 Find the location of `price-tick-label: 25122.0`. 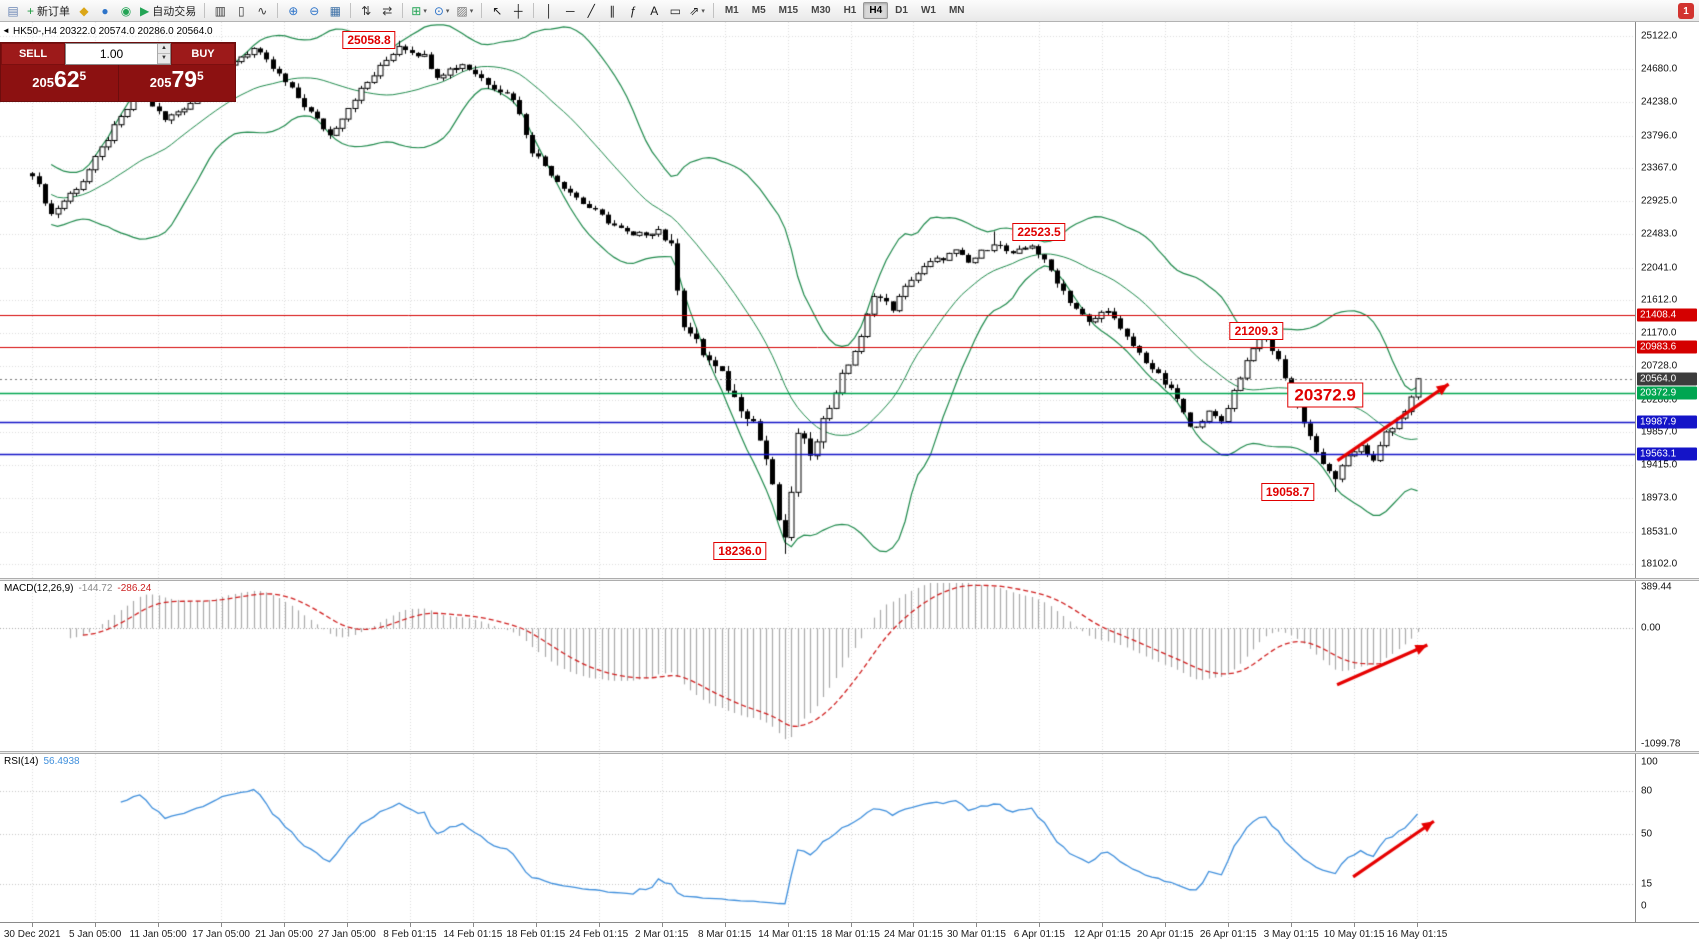

price-tick-label: 25122.0 is located at coordinates (1659, 36).